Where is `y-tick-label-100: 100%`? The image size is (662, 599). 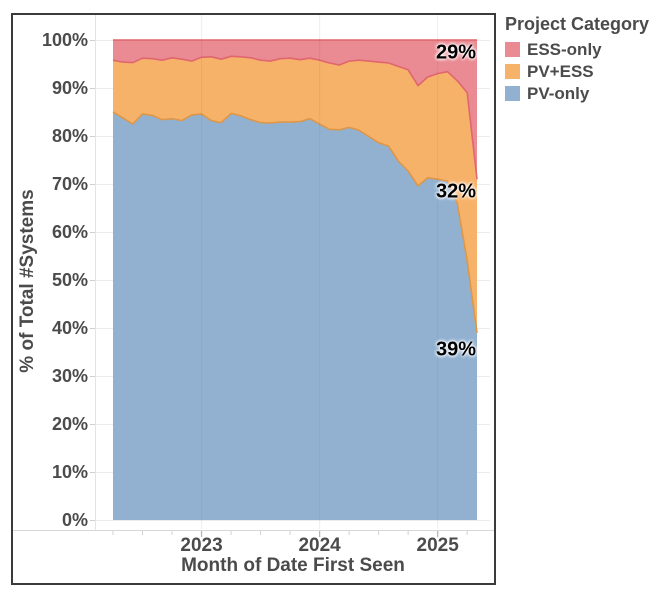
y-tick-label-100: 100% is located at coordinates (64, 40).